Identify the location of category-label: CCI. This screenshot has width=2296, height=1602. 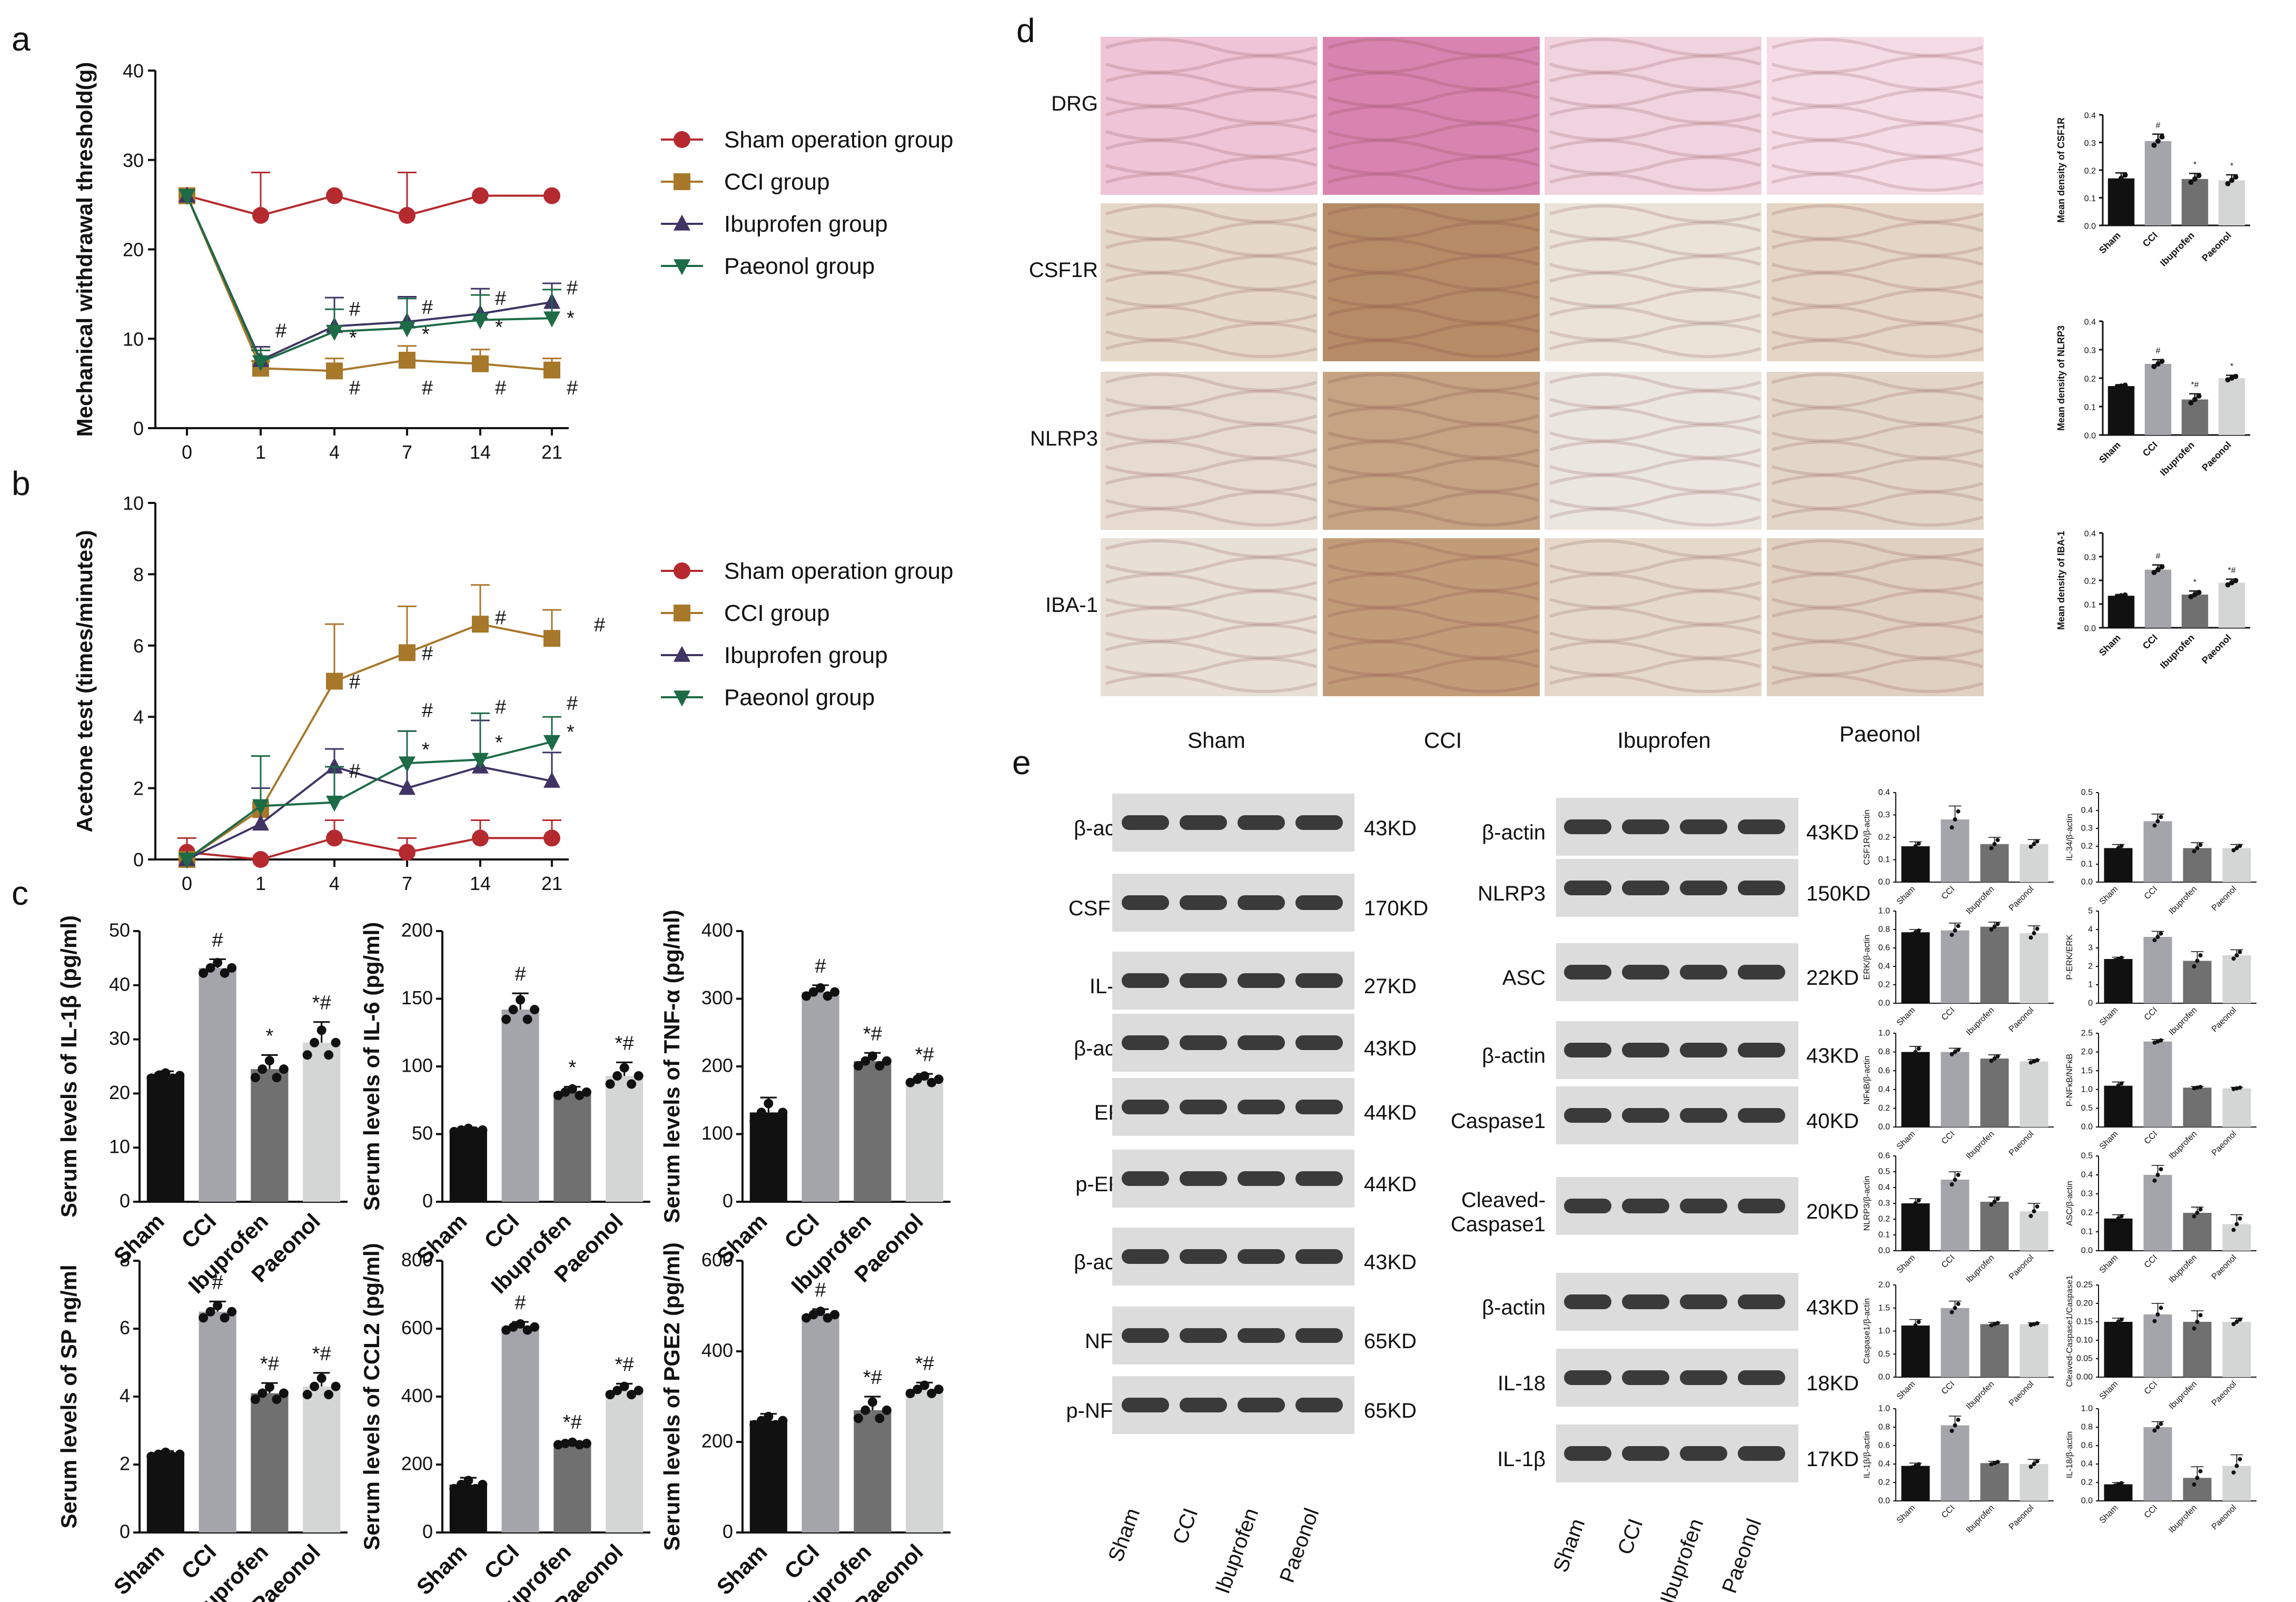
(2150, 641).